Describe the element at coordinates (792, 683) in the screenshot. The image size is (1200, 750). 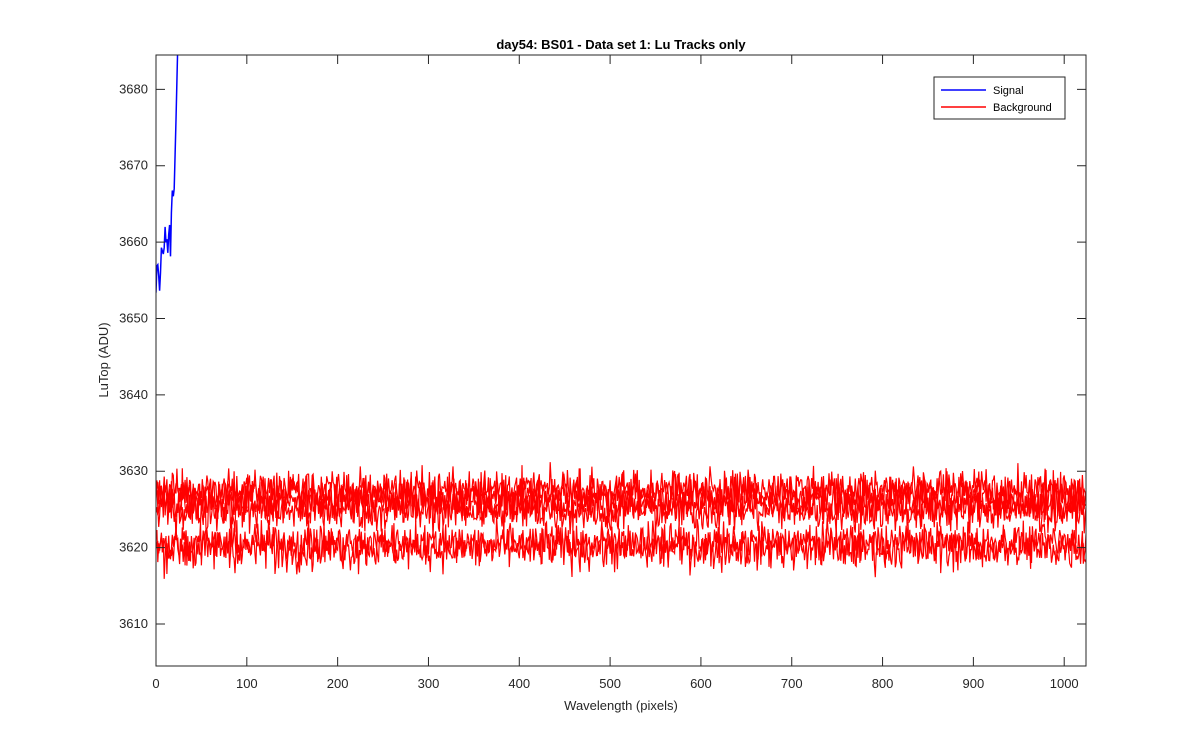
I see `x-tick-label: 700` at that location.